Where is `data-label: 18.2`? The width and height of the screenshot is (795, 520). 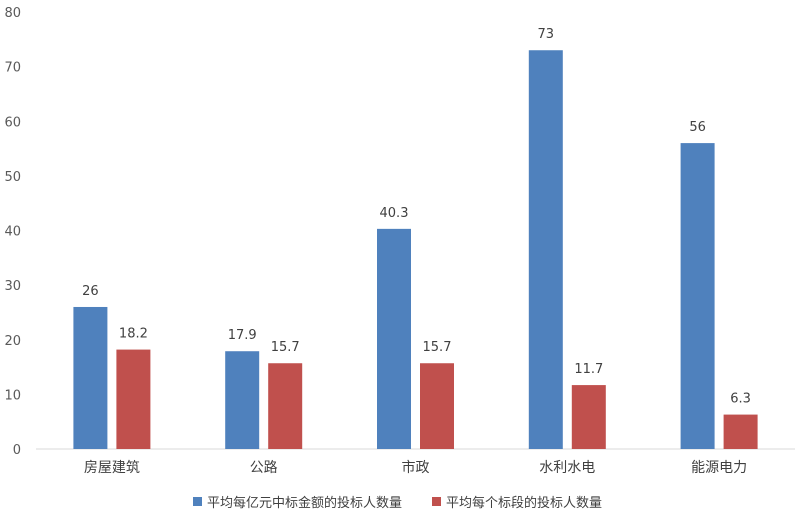
data-label: 18.2 is located at coordinates (133, 334).